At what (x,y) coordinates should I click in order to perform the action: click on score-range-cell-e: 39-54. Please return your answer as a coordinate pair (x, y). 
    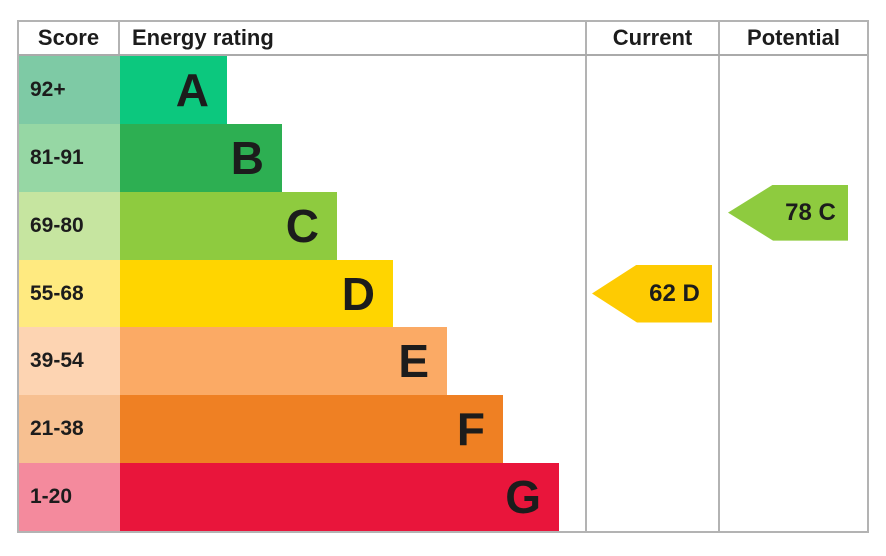
    Looking at the image, I should click on (69, 361).